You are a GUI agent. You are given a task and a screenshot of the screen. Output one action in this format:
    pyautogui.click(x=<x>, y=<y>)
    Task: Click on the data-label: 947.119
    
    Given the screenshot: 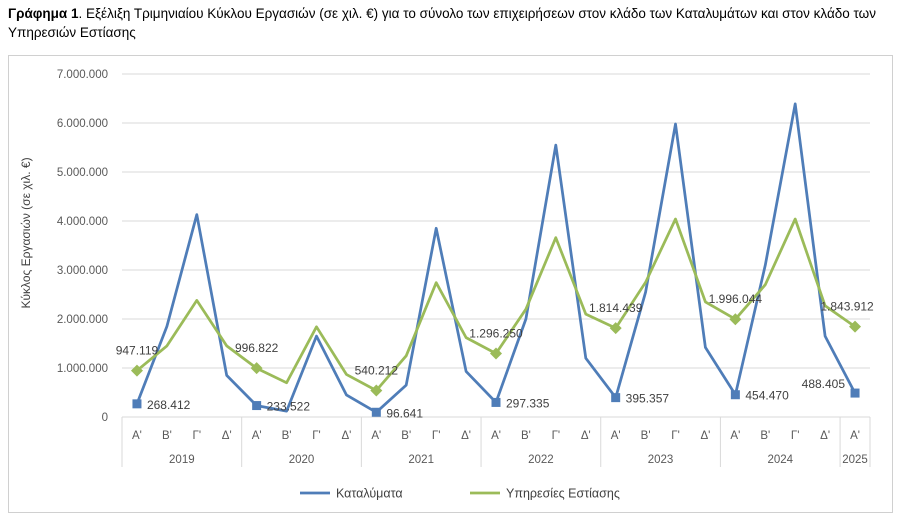 What is the action you would take?
    pyautogui.click(x=137, y=351)
    